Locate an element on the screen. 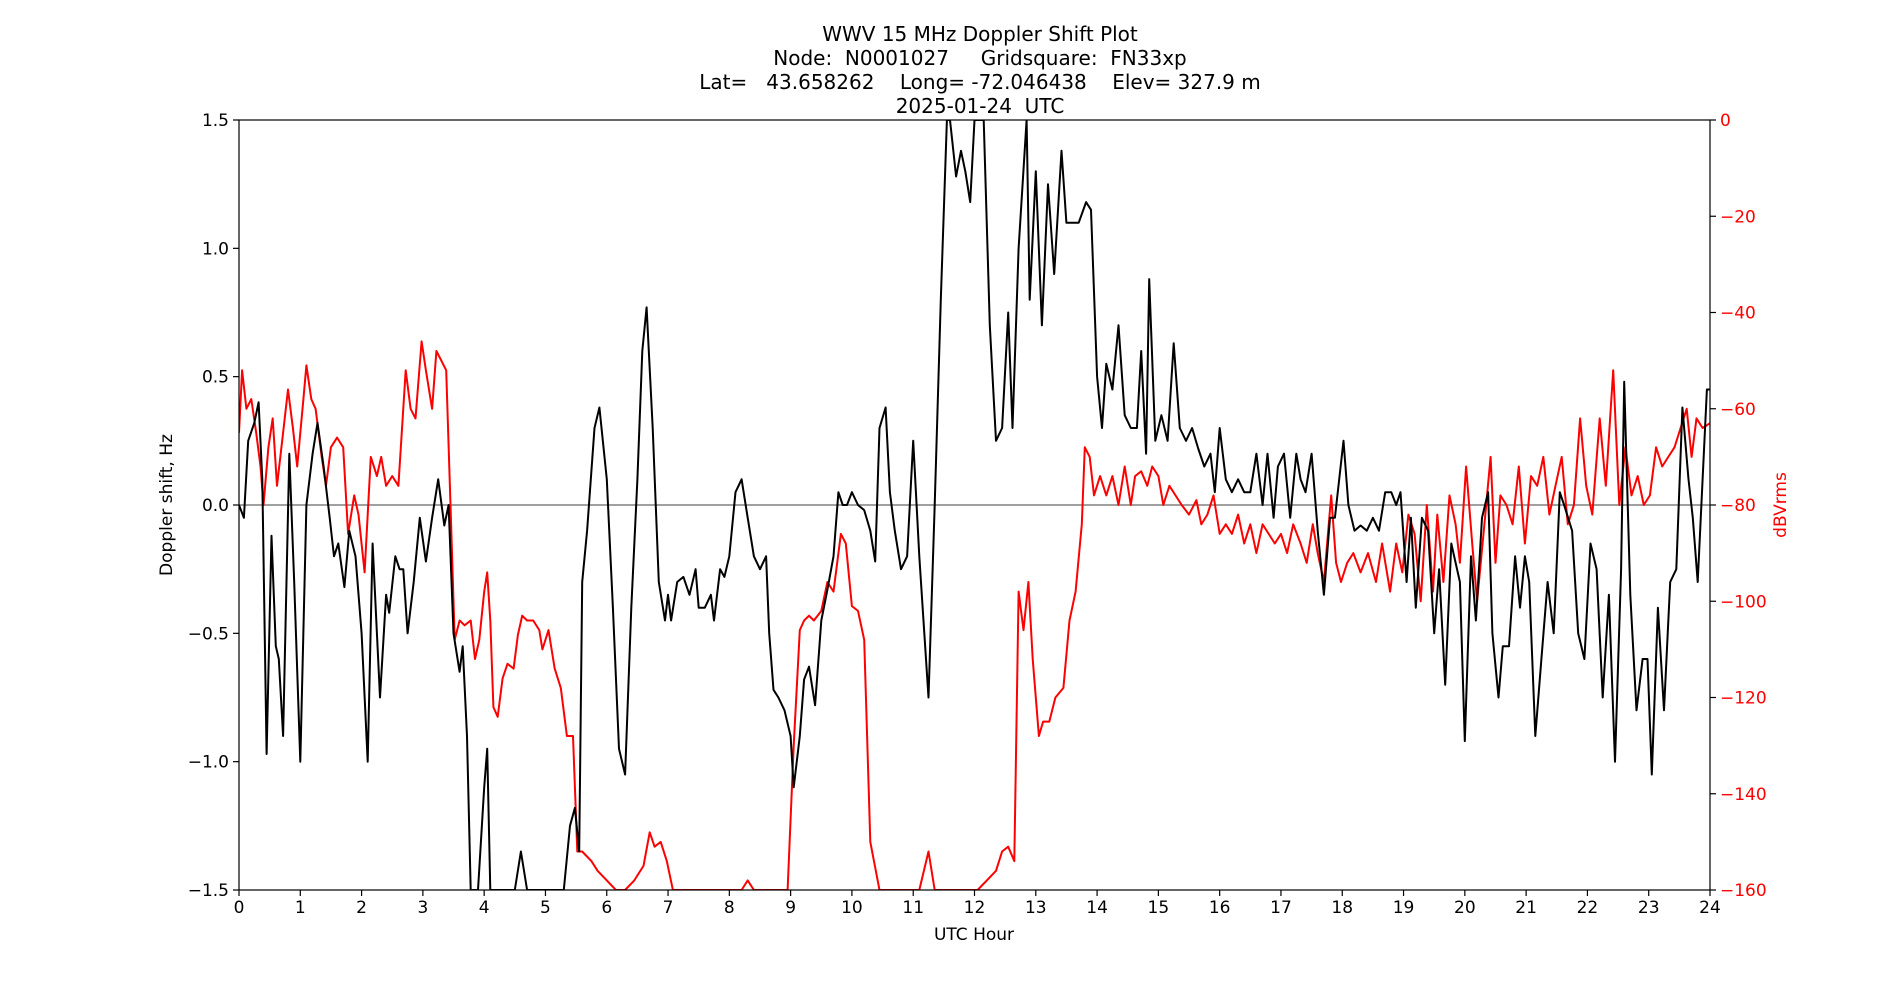  x-tick-label: 17 is located at coordinates (1281, 908).